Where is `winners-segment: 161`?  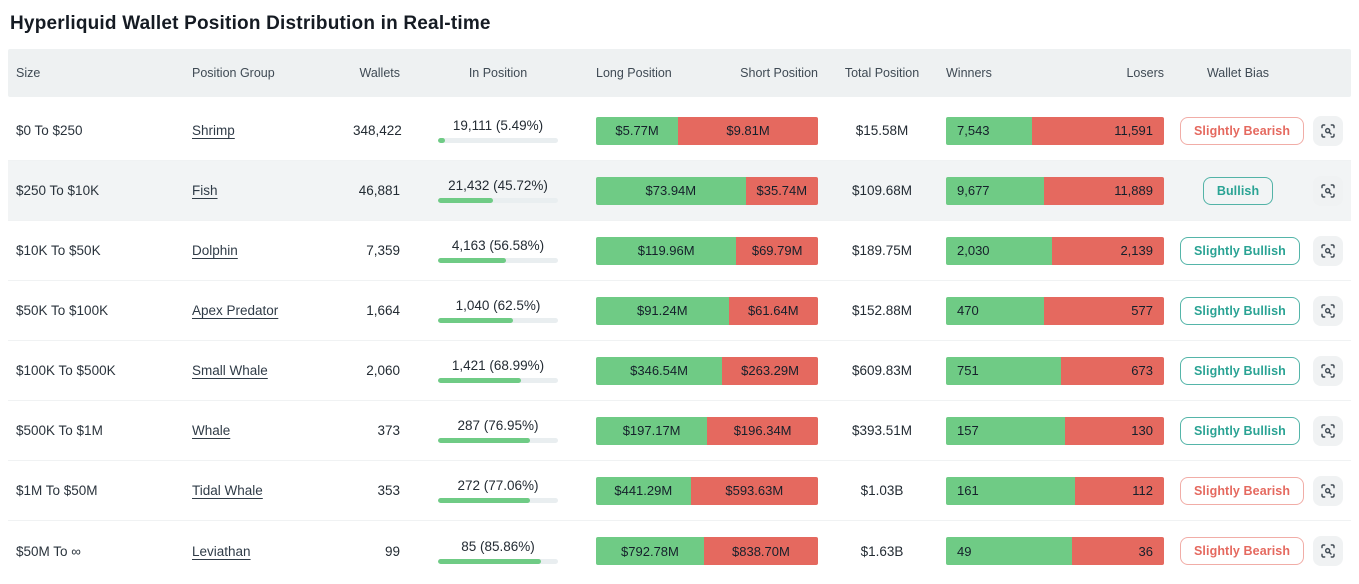 winners-segment: 161 is located at coordinates (1010, 490).